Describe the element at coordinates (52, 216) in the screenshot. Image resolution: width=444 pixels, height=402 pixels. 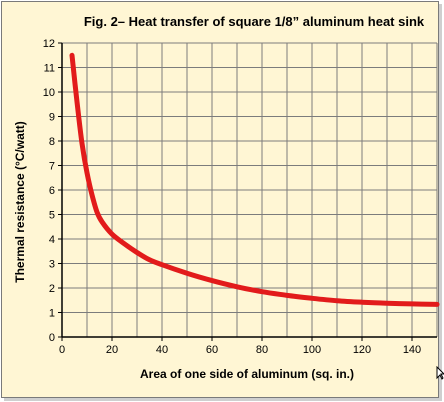
I see `y-tick-label: 5` at that location.